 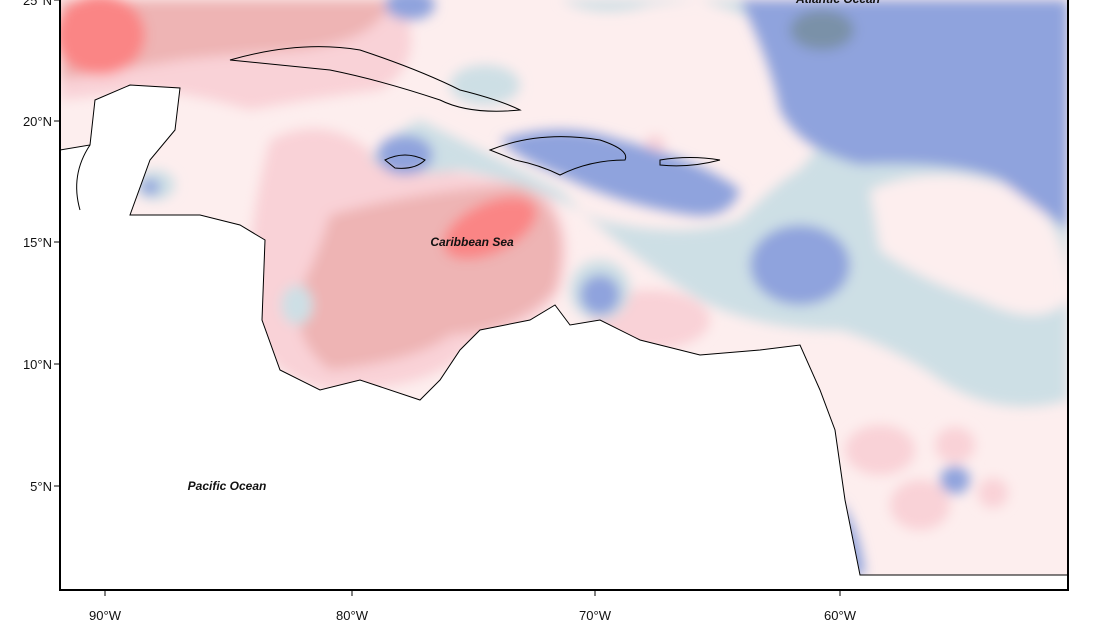 I want to click on place-label: Pacific Ocean, so click(x=227, y=486).